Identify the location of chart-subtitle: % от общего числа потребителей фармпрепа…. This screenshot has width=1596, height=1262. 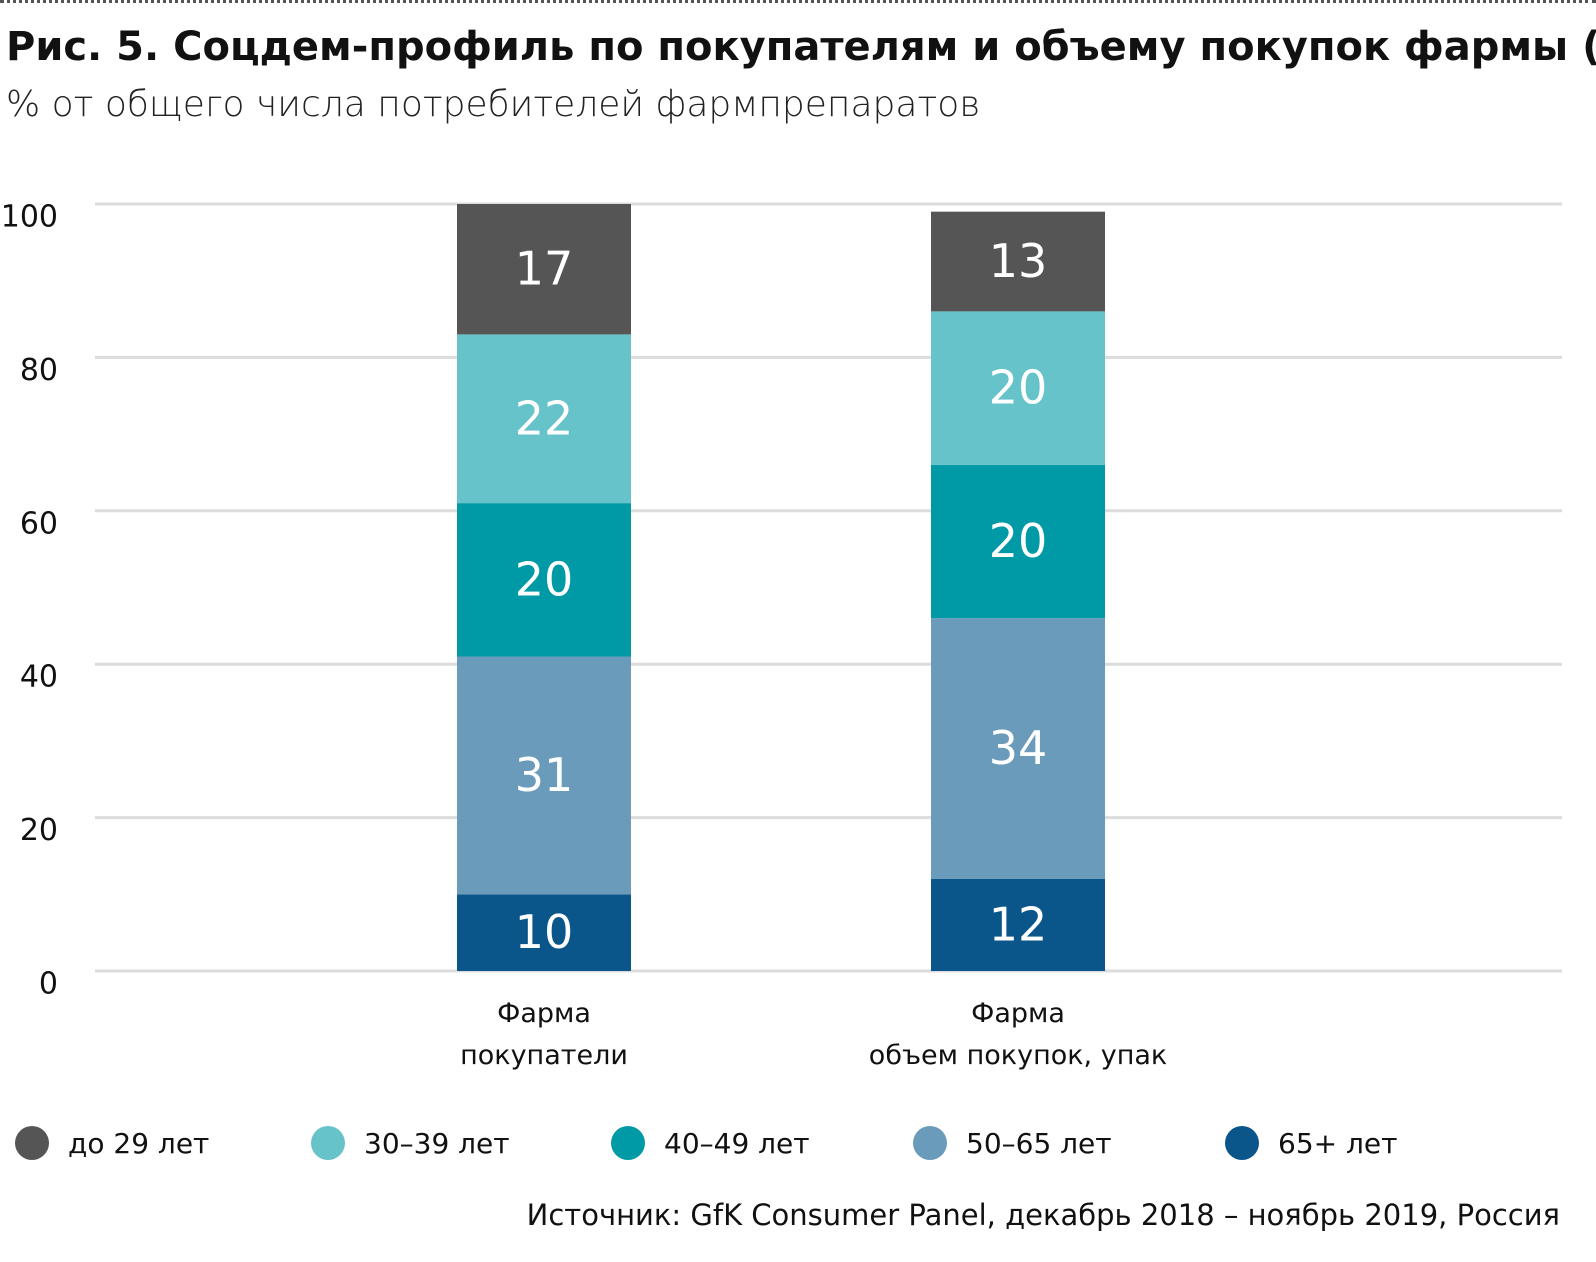
(493, 104).